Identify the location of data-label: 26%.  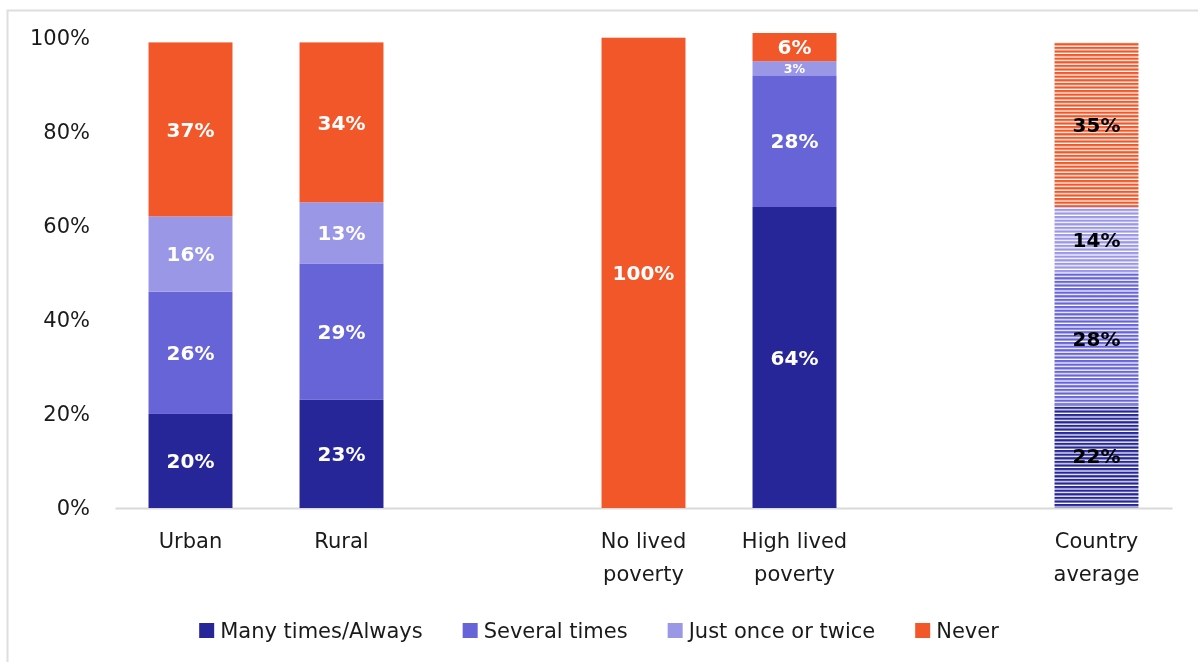
(190, 353).